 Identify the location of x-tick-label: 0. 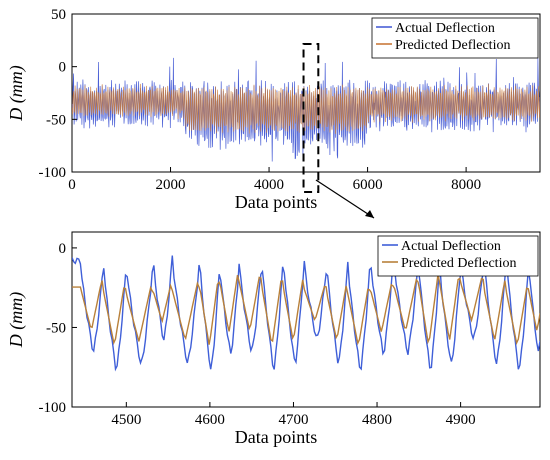
(72, 185).